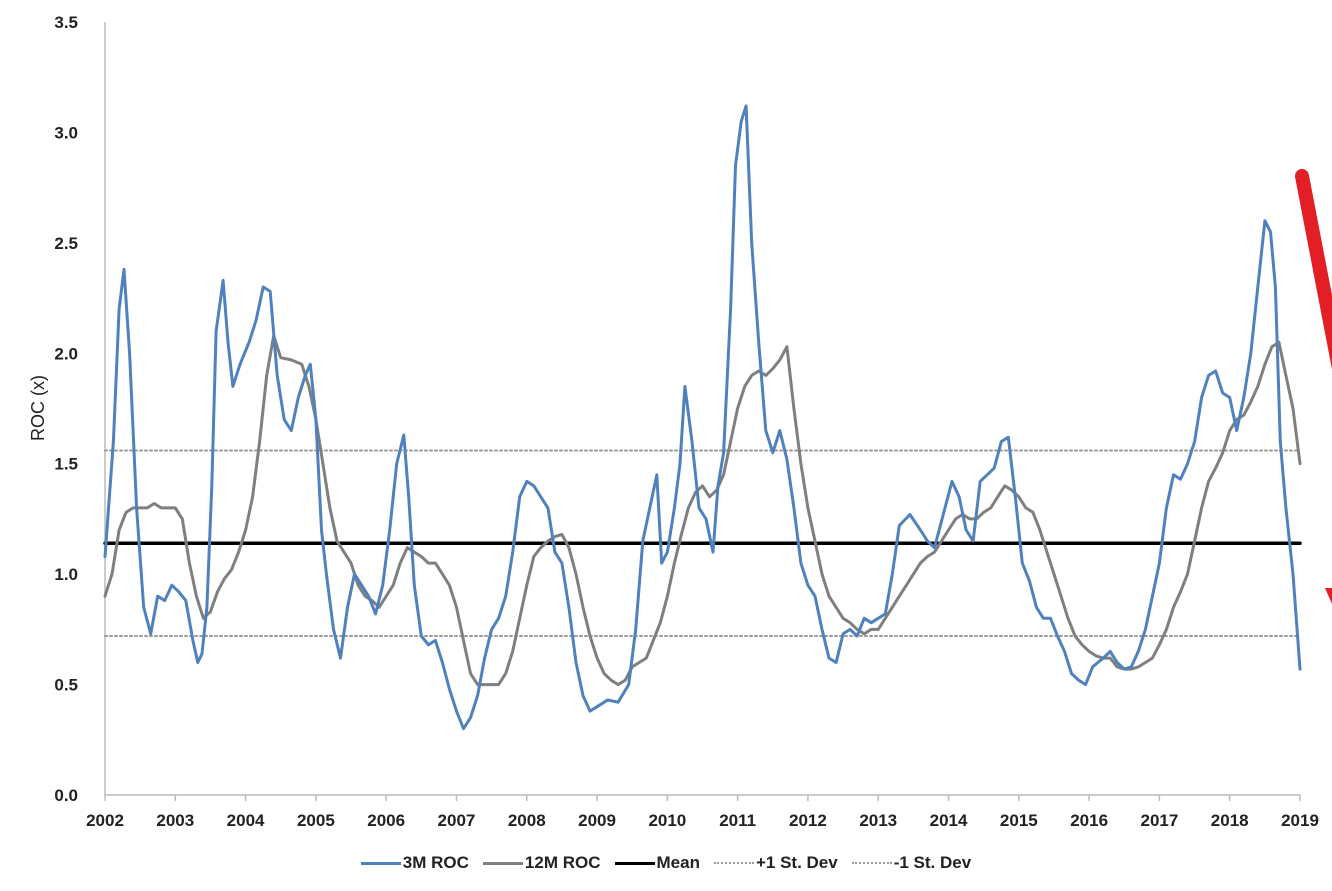 The width and height of the screenshot is (1332, 891). Describe the element at coordinates (457, 820) in the screenshot. I see `x-tick-label: 2007` at that location.